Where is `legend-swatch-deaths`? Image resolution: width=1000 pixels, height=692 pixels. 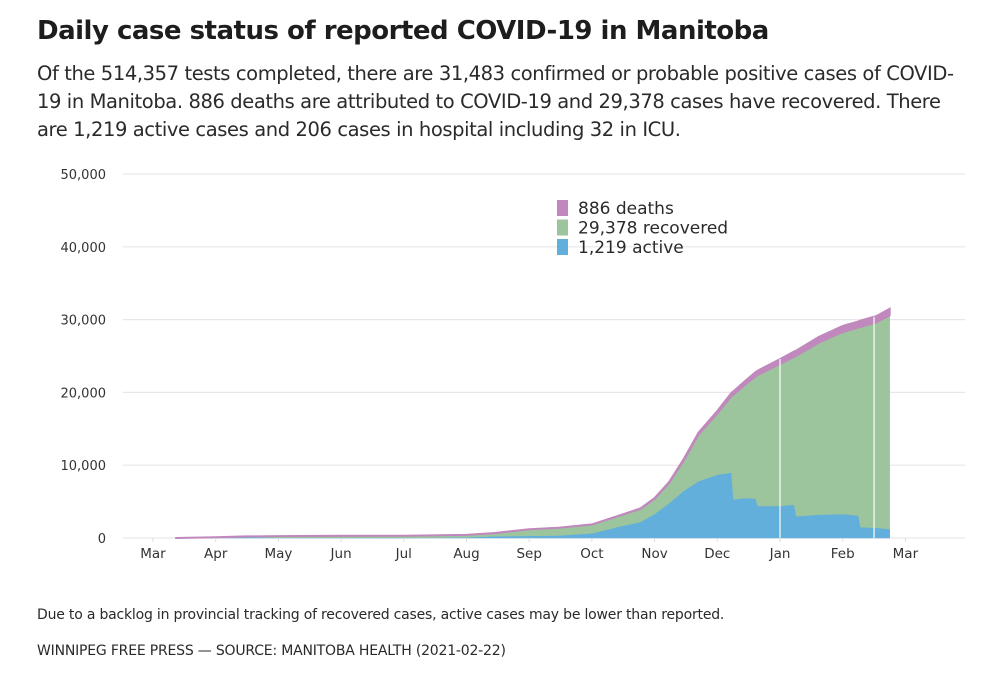
legend-swatch-deaths is located at coordinates (562, 208).